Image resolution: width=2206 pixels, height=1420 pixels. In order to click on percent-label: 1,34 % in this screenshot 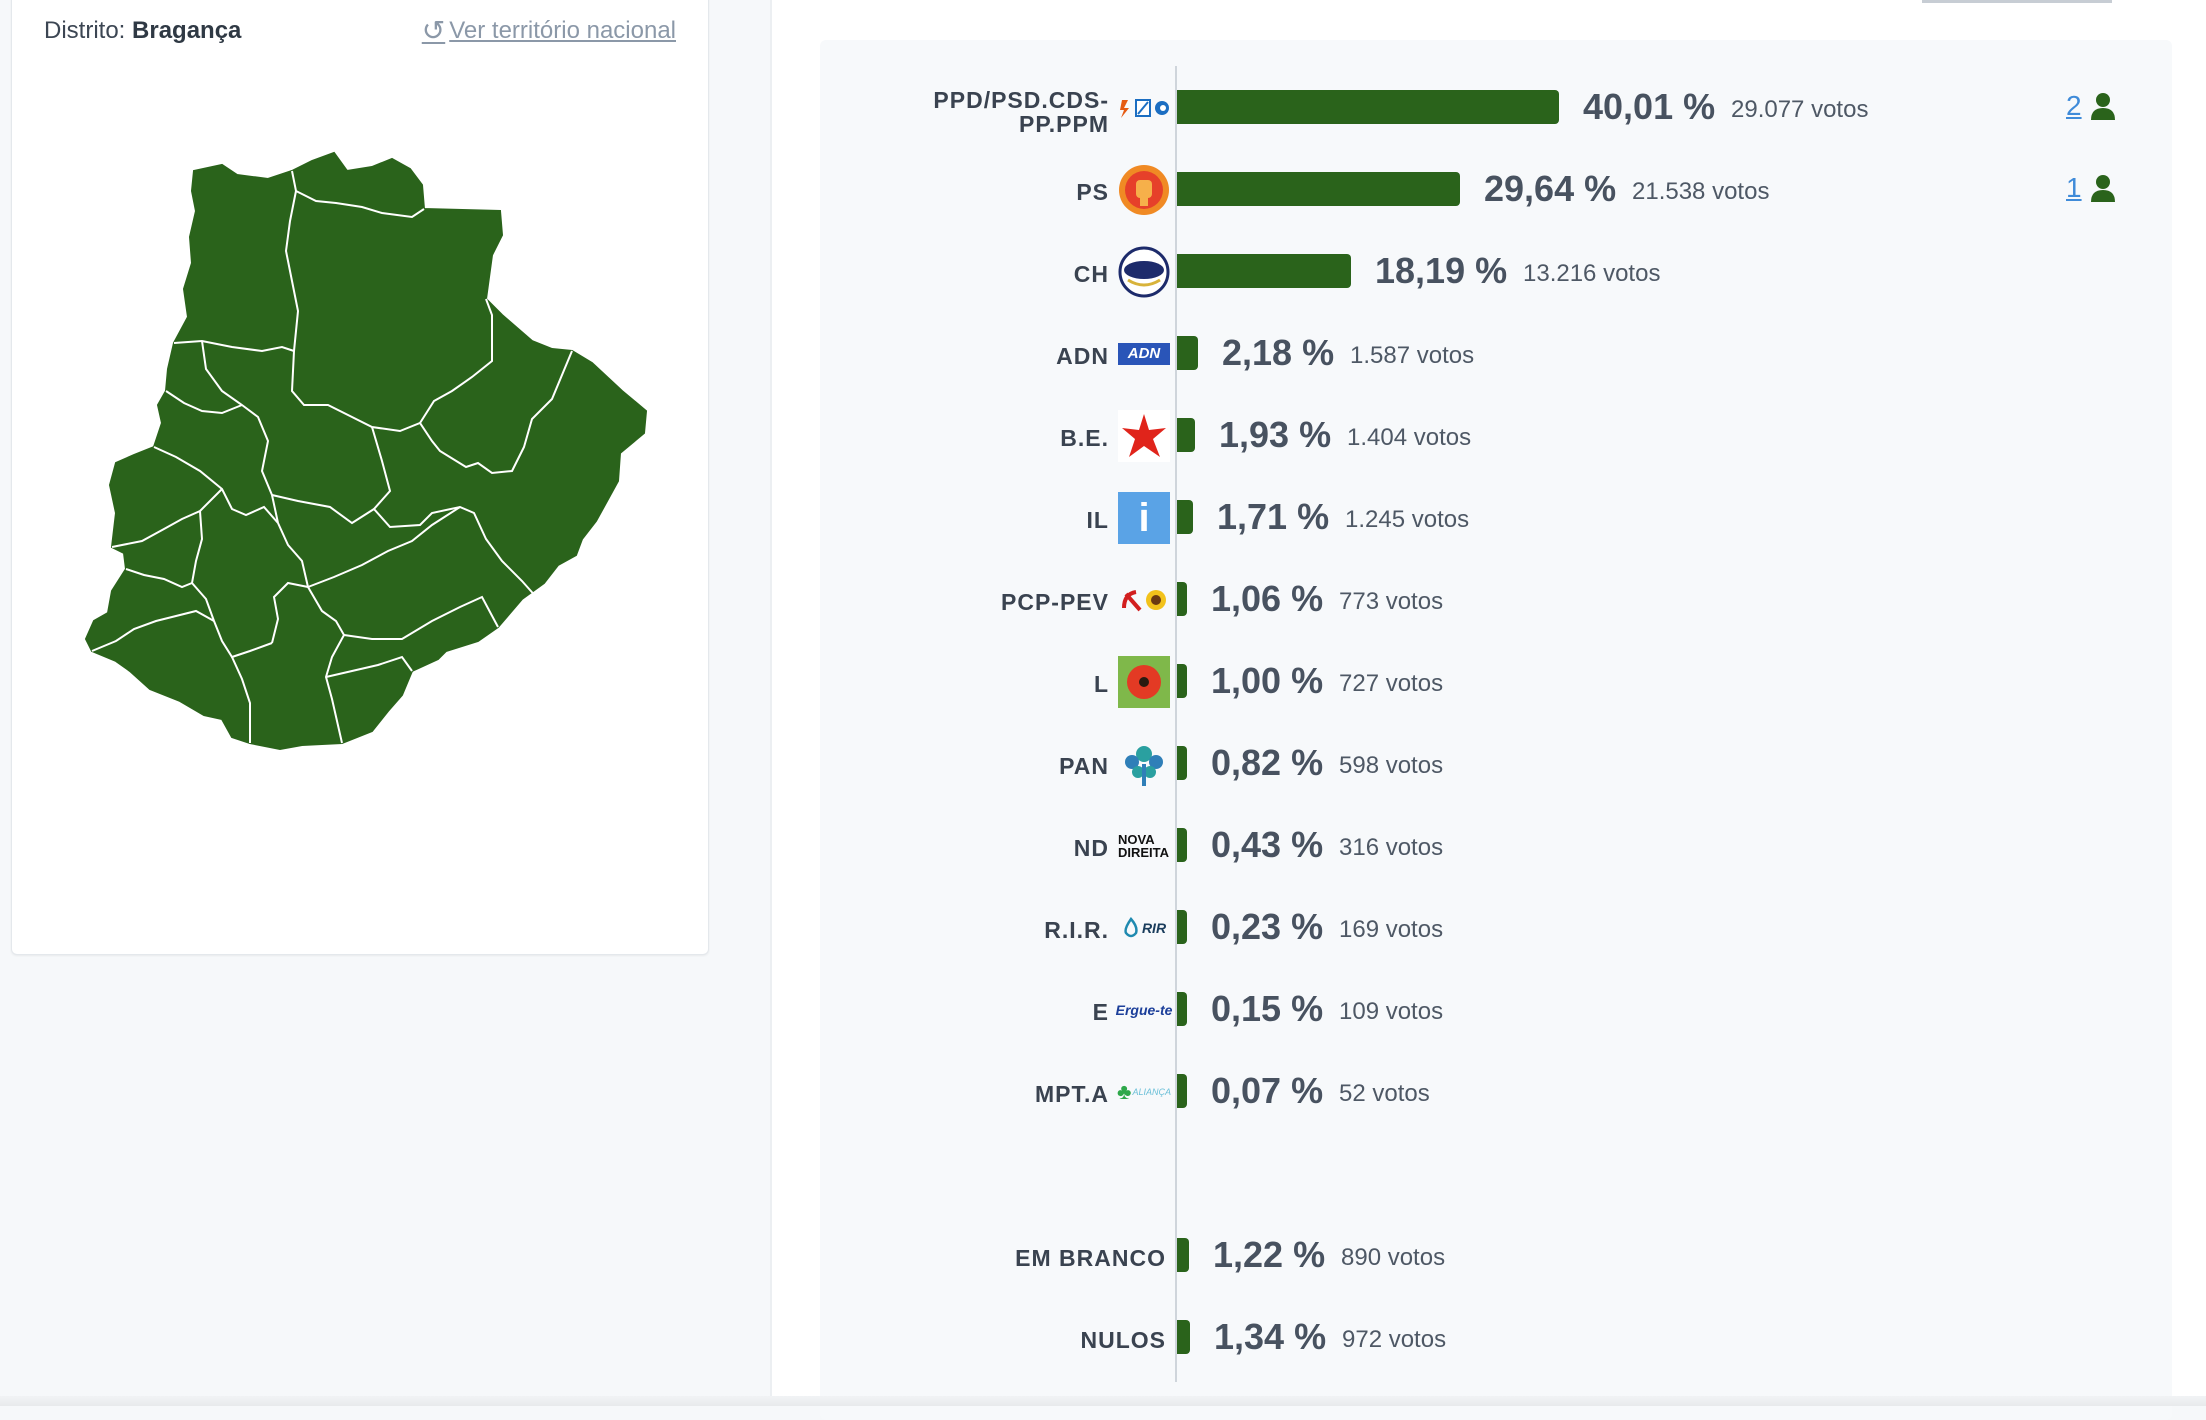, I will do `click(1270, 1336)`.